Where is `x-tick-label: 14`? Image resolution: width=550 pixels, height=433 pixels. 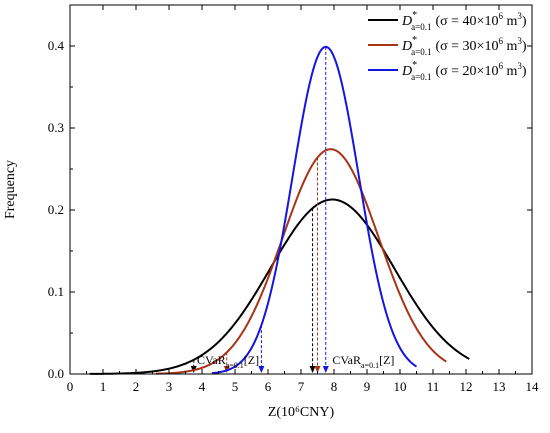
x-tick-label: 14 is located at coordinates (533, 386).